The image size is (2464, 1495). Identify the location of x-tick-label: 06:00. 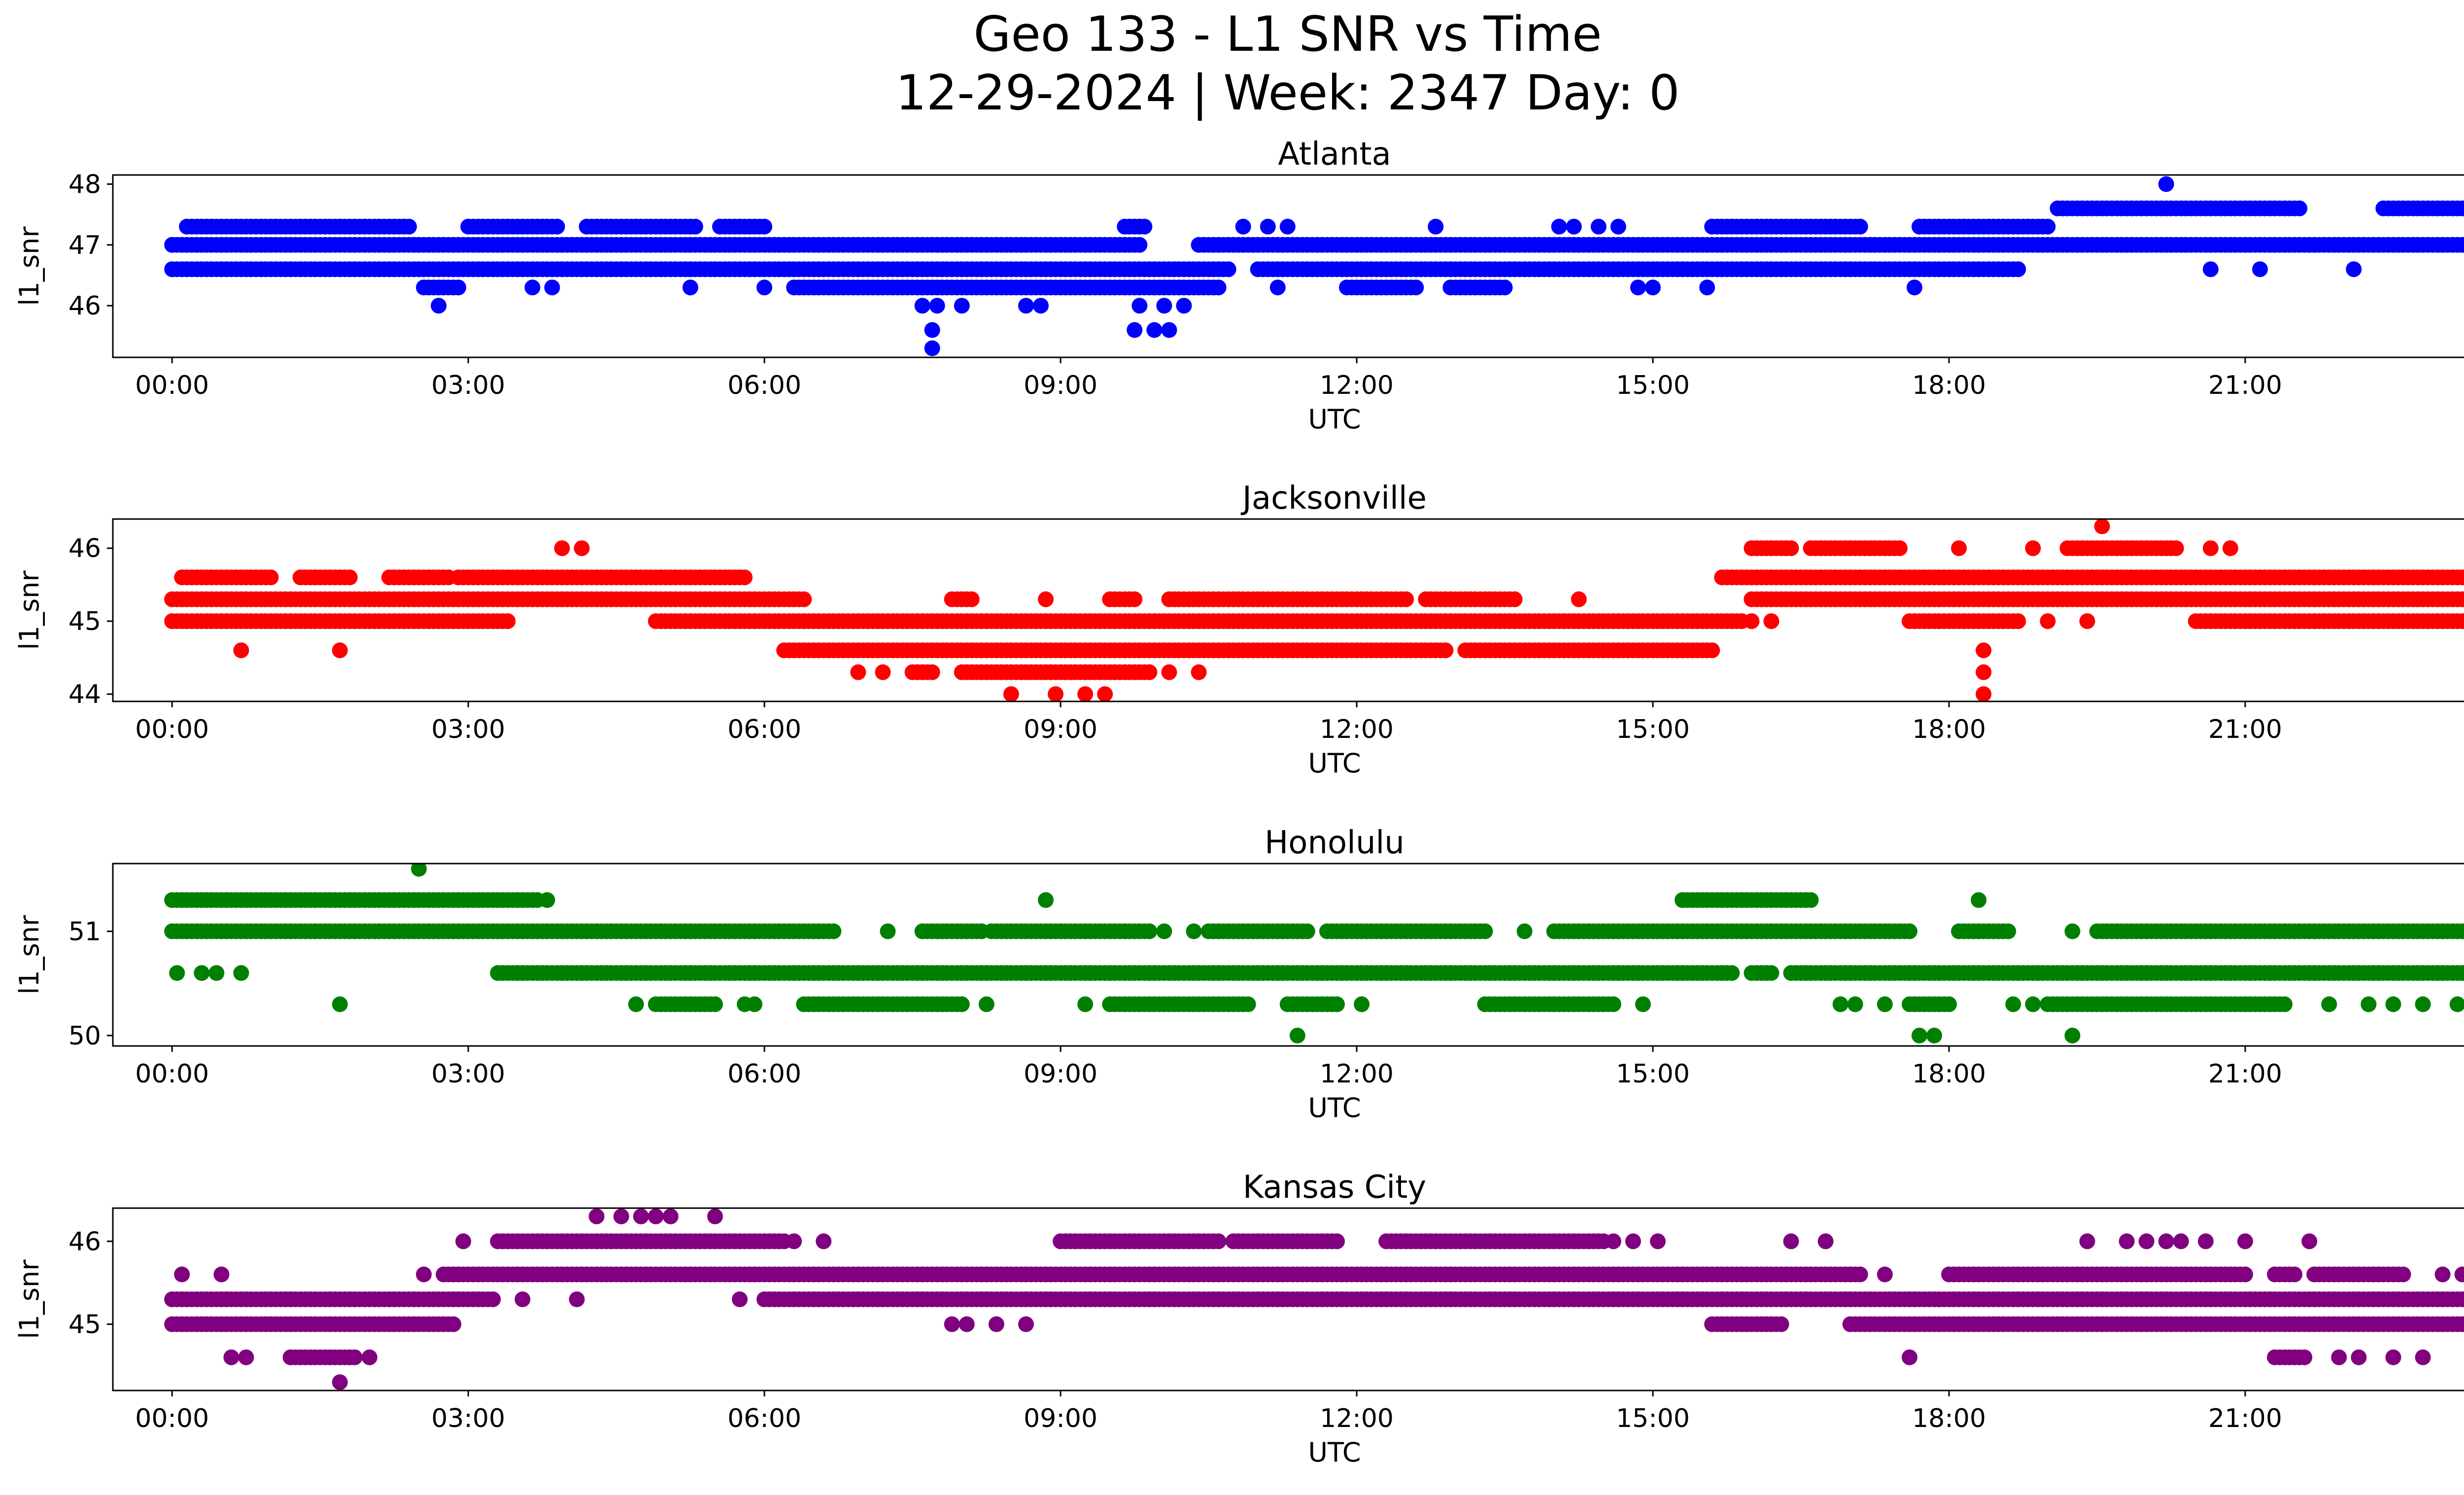
(764, 385).